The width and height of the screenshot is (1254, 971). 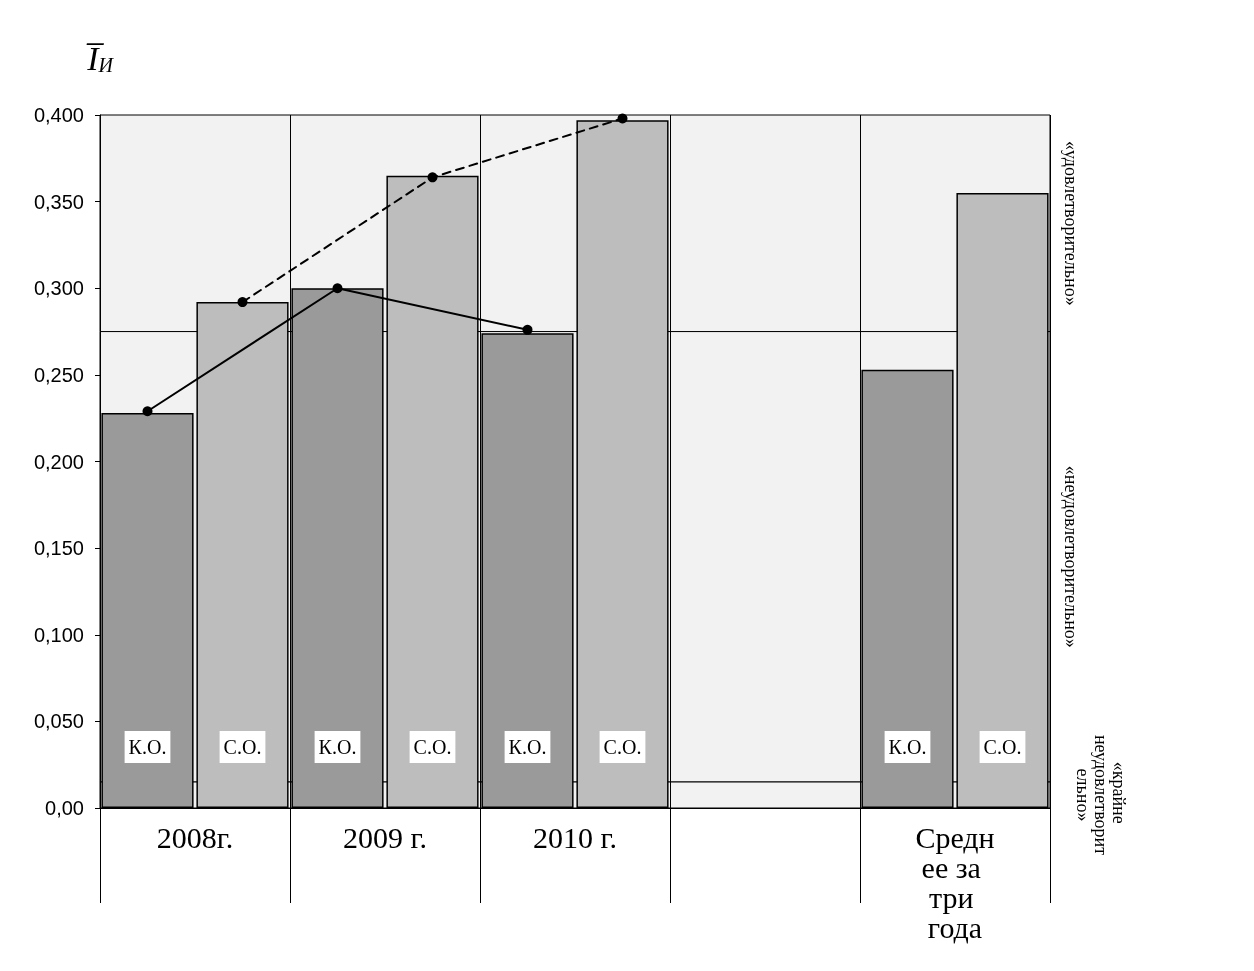 I want to click on text: 2008г., so click(x=195, y=837).